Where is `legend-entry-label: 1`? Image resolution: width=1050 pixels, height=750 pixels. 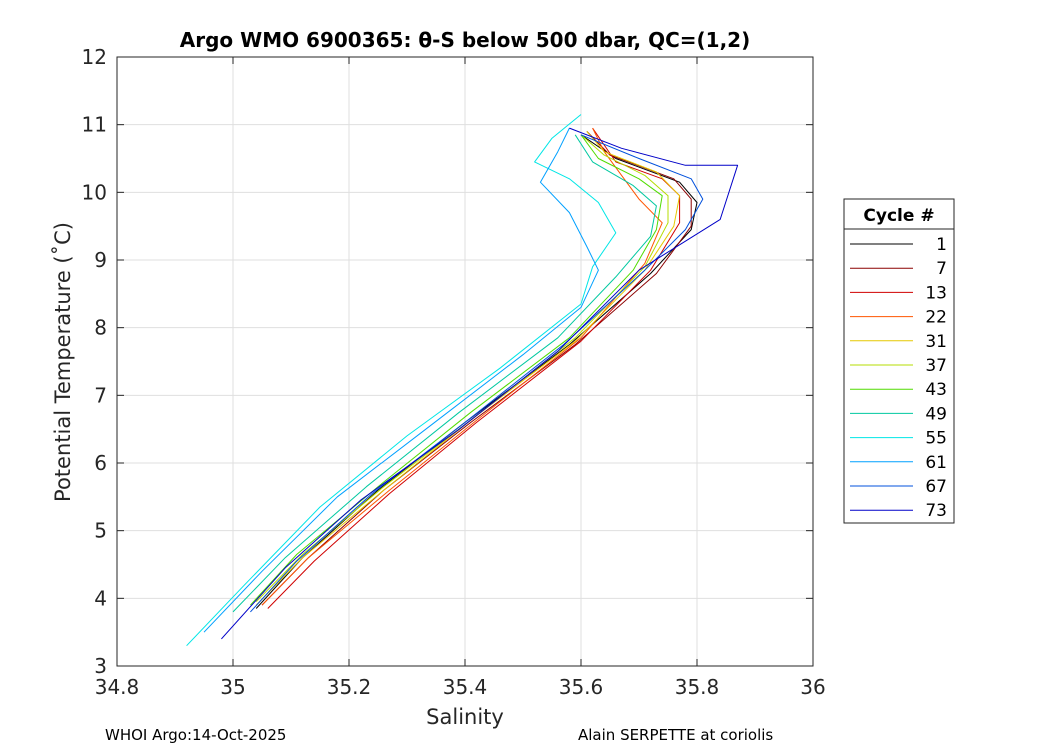 legend-entry-label: 1 is located at coordinates (941, 245).